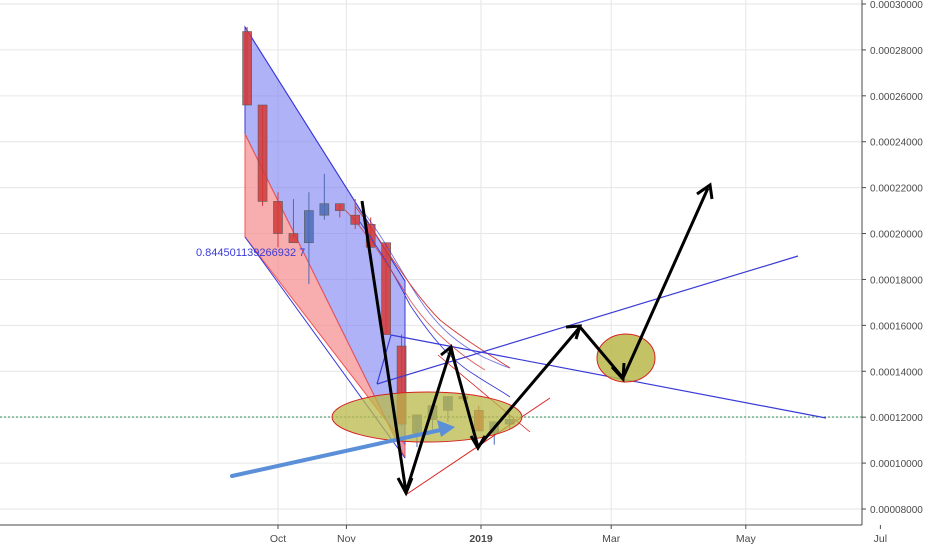 This screenshot has width=932, height=555. What do you see at coordinates (896, 280) in the screenshot?
I see `y-tick-label: 0.00018000` at bounding box center [896, 280].